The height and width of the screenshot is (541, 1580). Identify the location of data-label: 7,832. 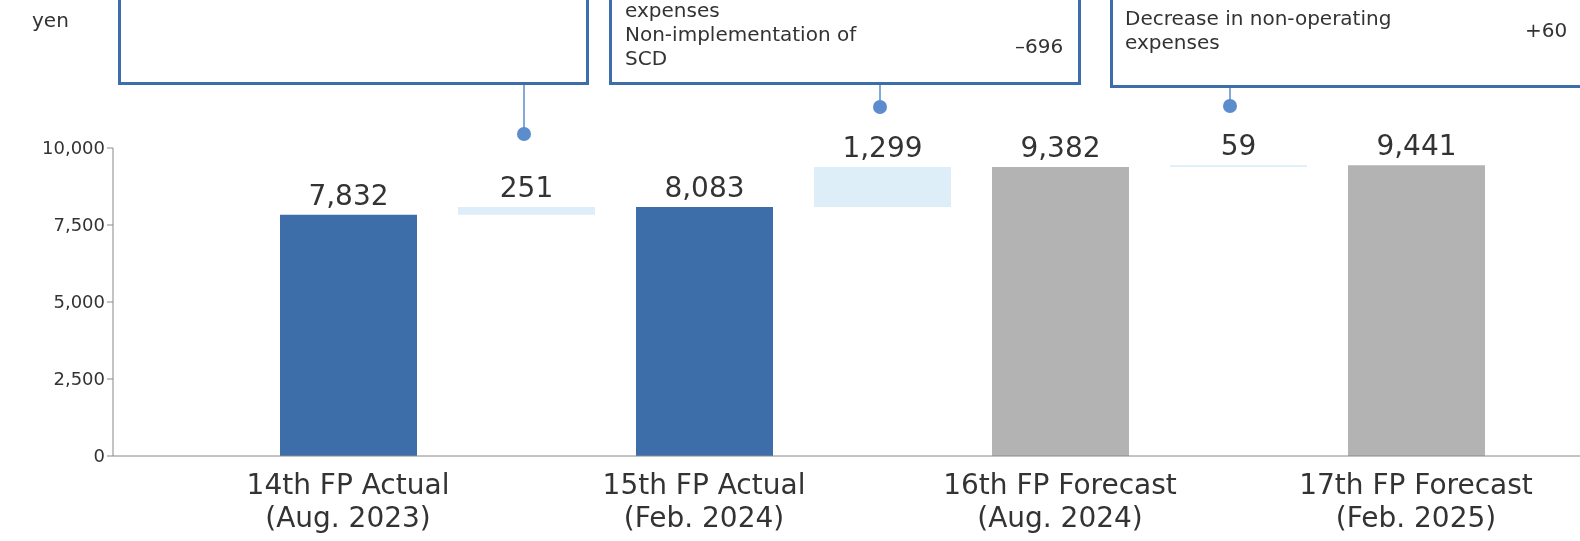
(348, 195).